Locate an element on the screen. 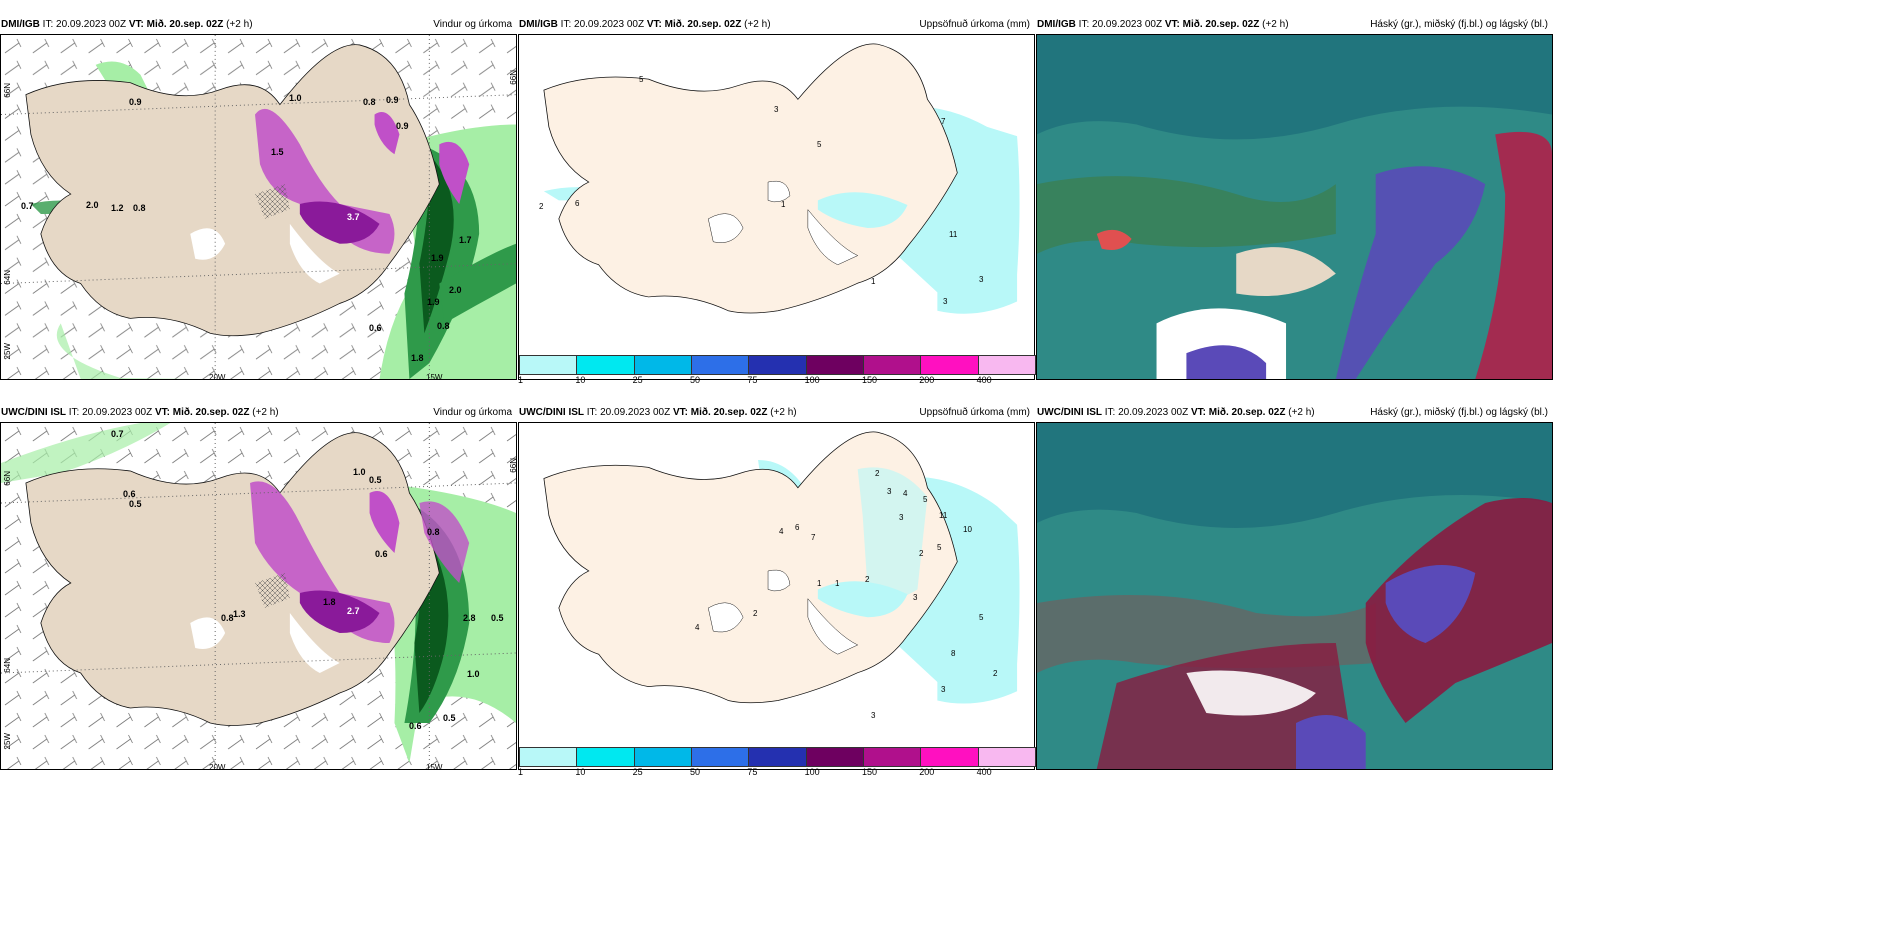  colorbar-segment: 25 is located at coordinates (662, 762).